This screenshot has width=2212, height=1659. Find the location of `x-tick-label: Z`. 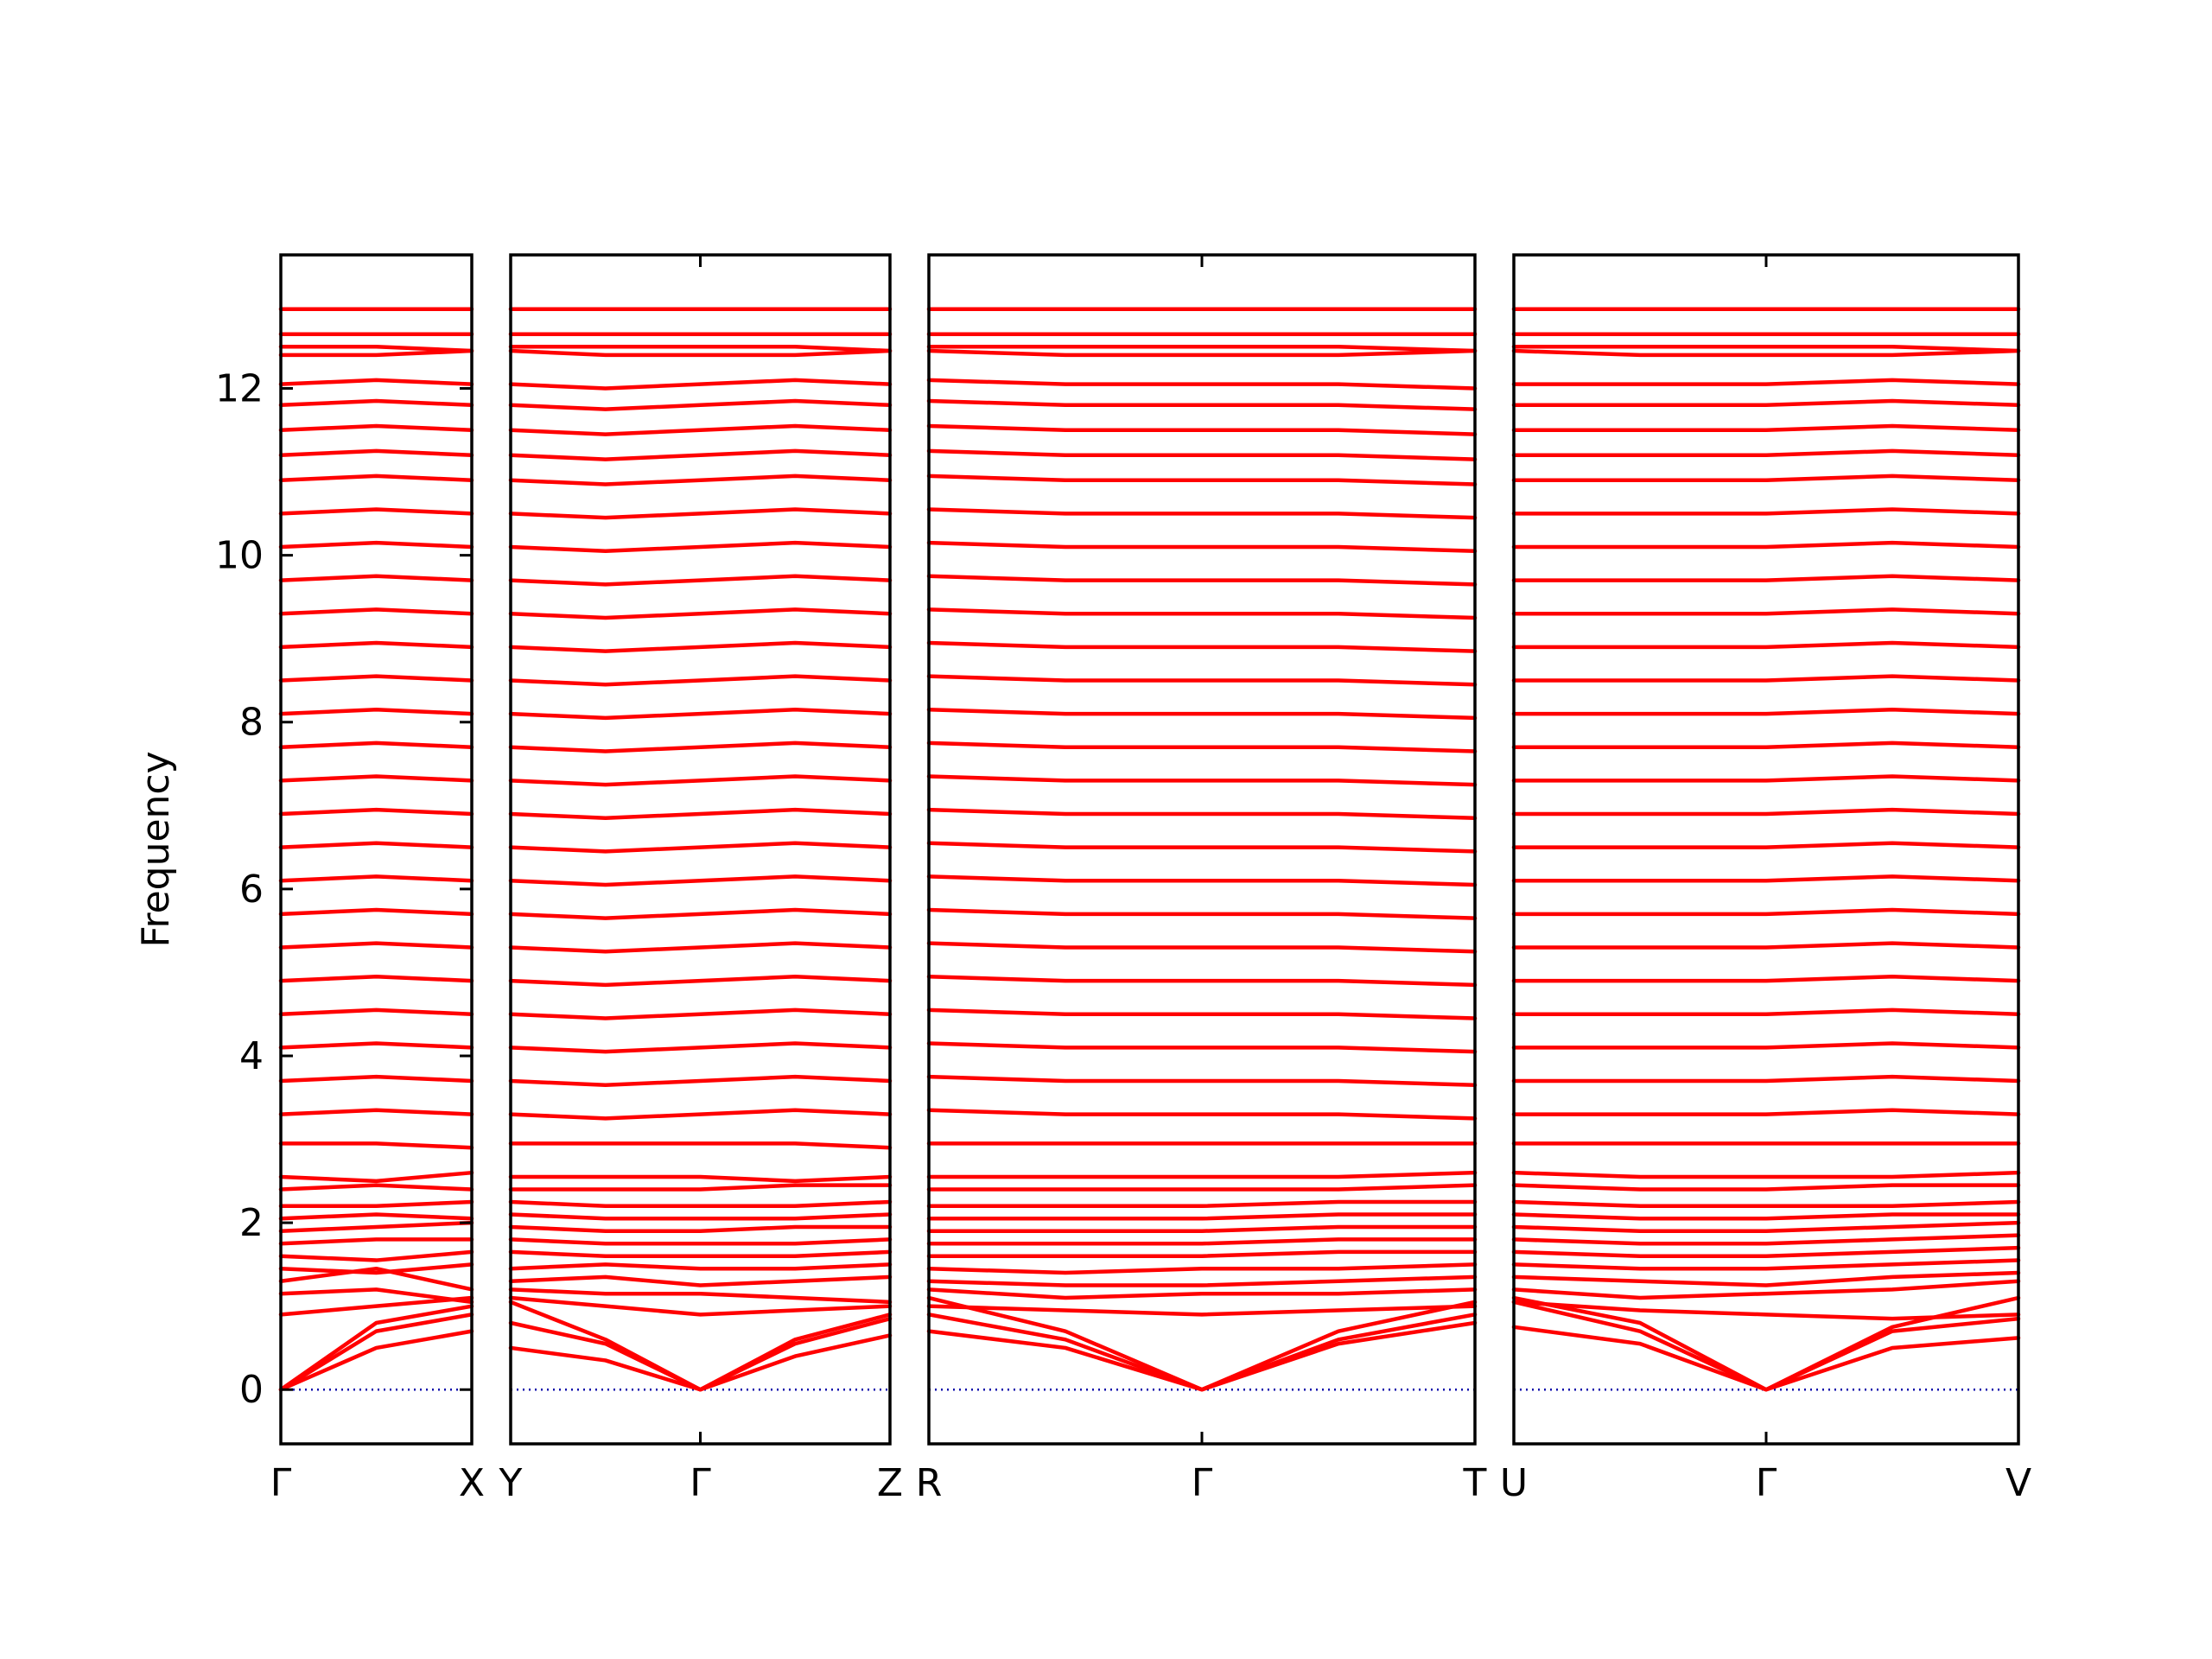

x-tick-label: Z is located at coordinates (890, 1483).